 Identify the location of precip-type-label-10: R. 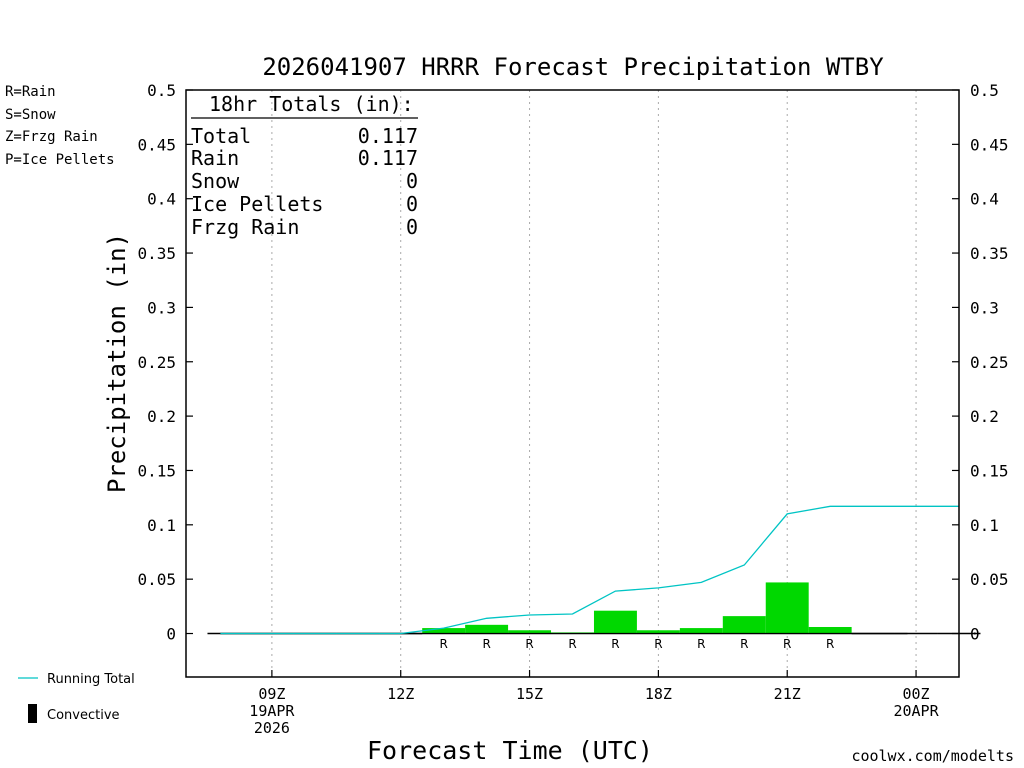
(658, 644).